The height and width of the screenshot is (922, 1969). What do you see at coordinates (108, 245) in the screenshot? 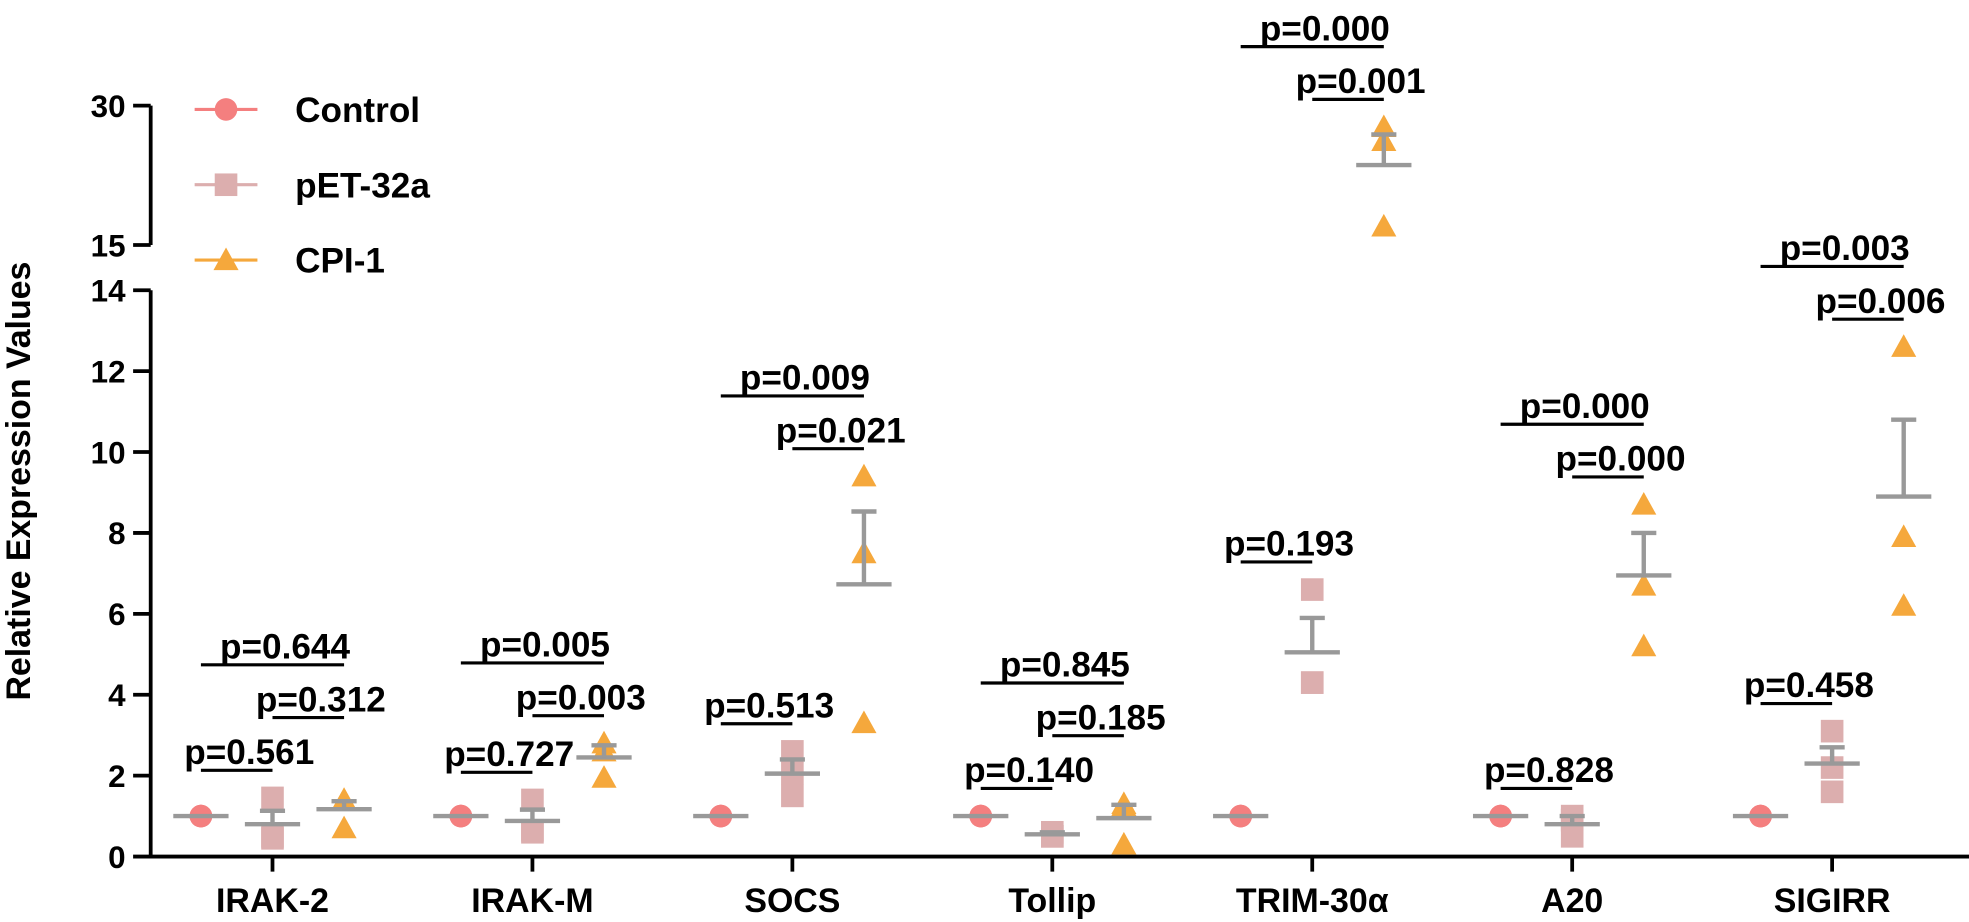
I see `y-tick-label: 15` at bounding box center [108, 245].